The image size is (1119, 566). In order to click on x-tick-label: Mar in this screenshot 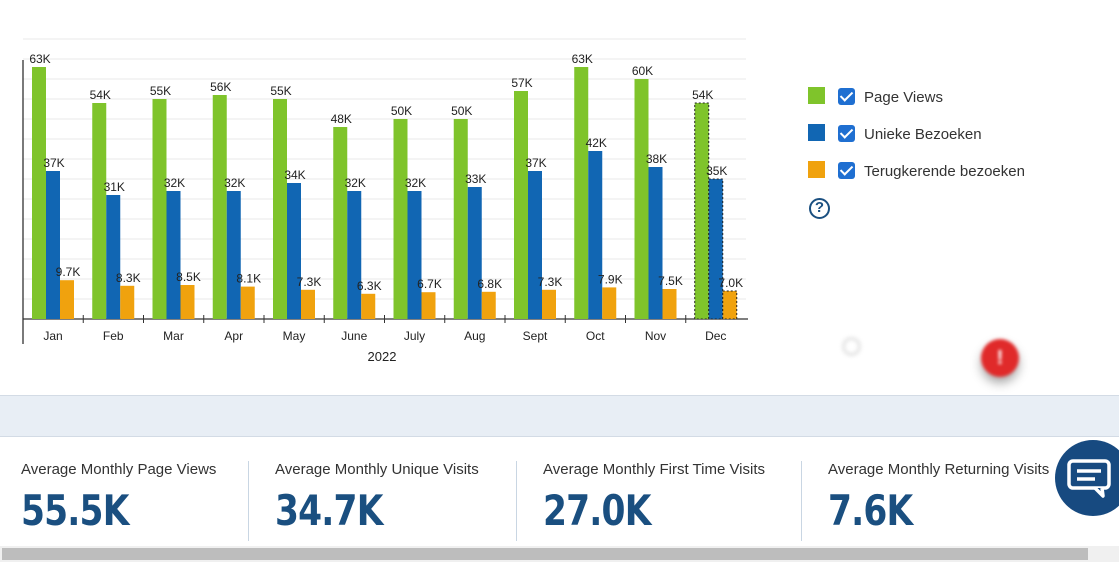, I will do `click(173, 336)`.